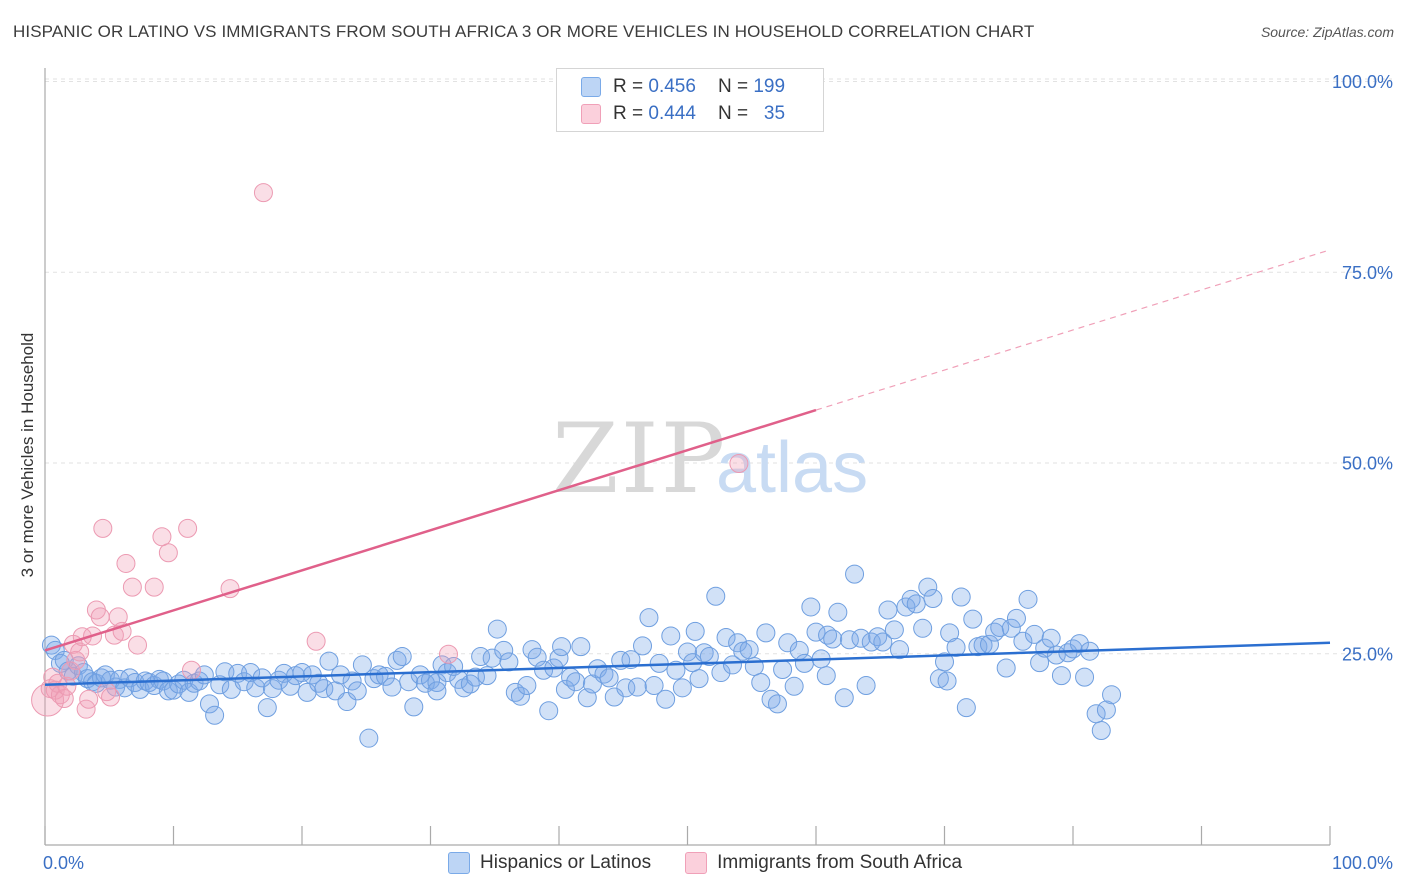  What do you see at coordinates (1367, 654) in the screenshot?
I see `y-tick-label: 25.0%` at bounding box center [1367, 654].